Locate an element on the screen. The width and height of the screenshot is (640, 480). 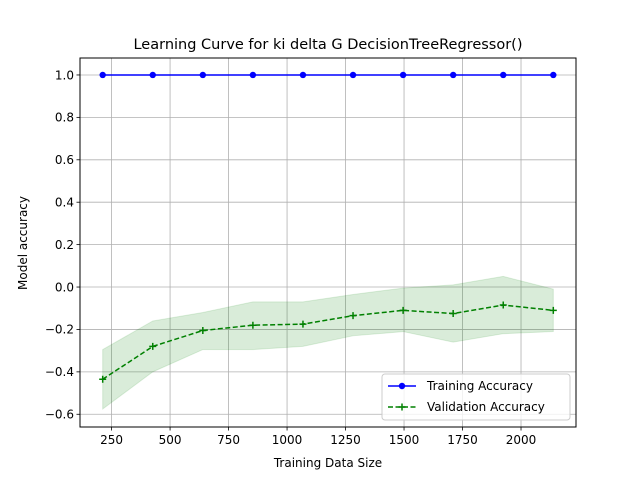
x-tick-label: 1750 is located at coordinates (462, 440).